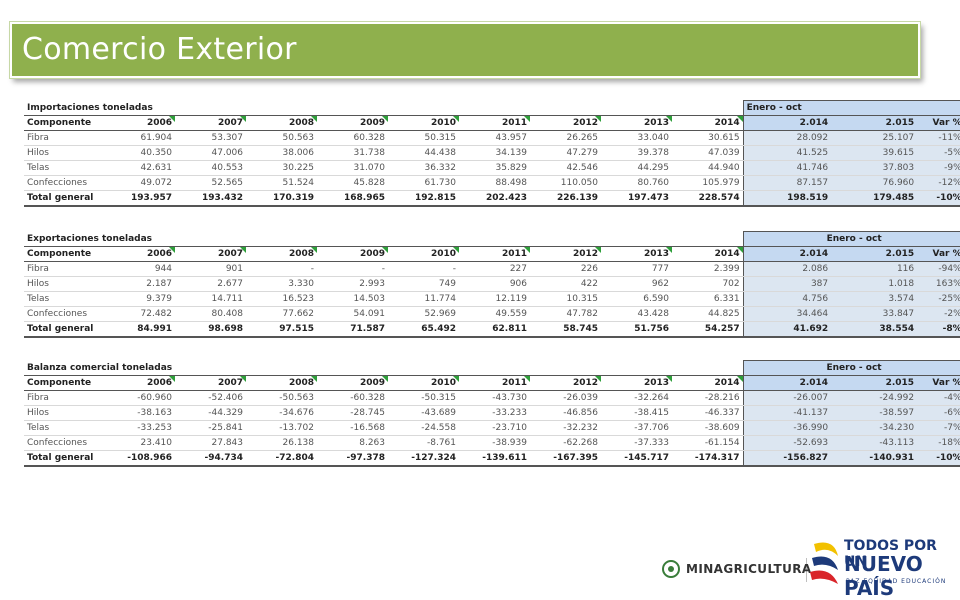 This screenshot has width=960, height=600. Describe the element at coordinates (352, 428) in the screenshot. I see `table-cell: -16.568` at that location.